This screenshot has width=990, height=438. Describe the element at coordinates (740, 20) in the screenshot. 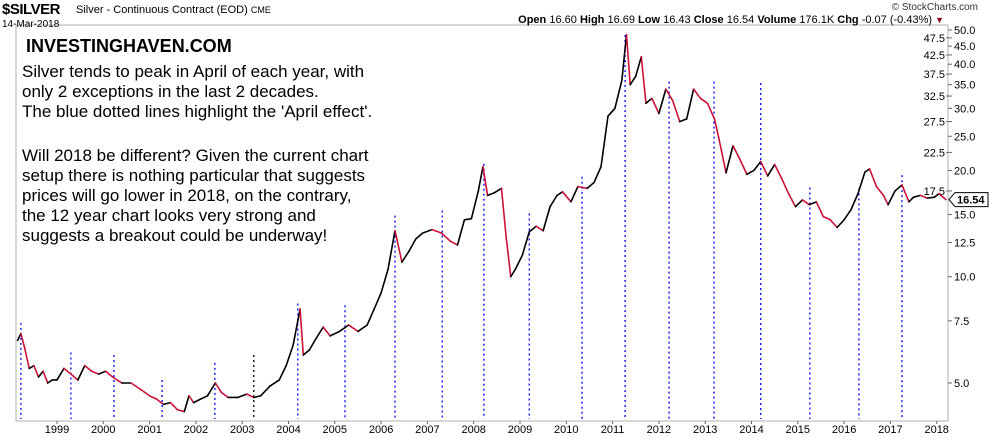

I see `close-value: 16.54` at that location.